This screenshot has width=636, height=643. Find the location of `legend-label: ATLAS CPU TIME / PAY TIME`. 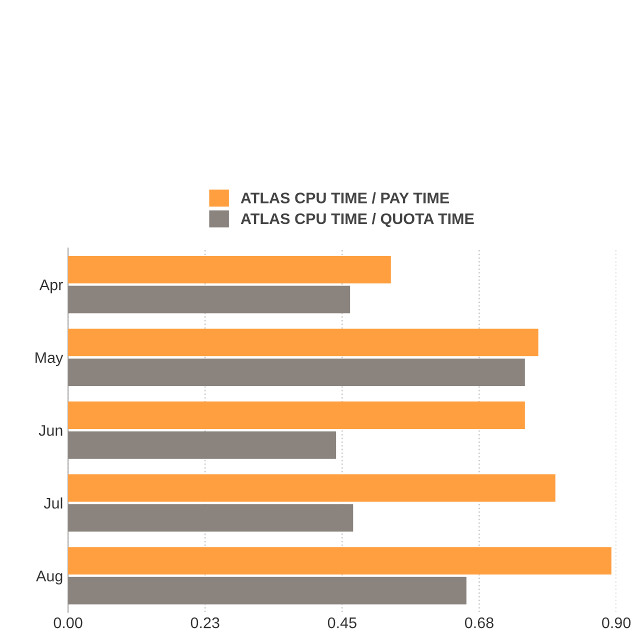

legend-label: ATLAS CPU TIME / PAY TIME is located at coordinates (344, 198).